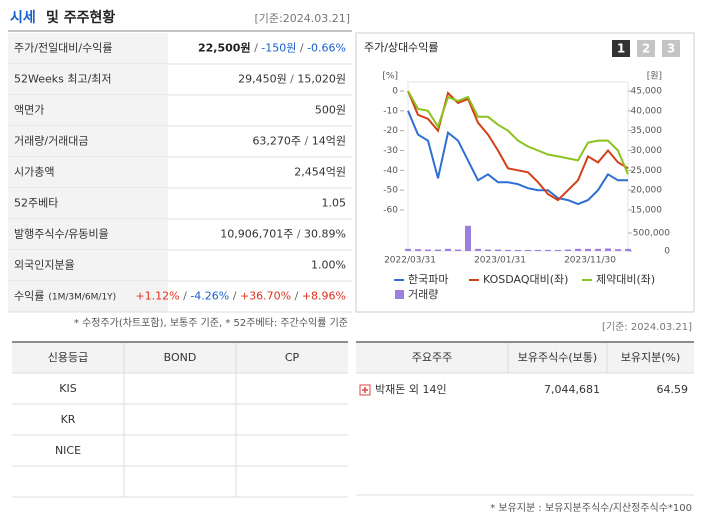 The height and width of the screenshot is (525, 702). What do you see at coordinates (283, 234) in the screenshot?
I see `row-value: 10,906,701주 / 30.89%` at bounding box center [283, 234].